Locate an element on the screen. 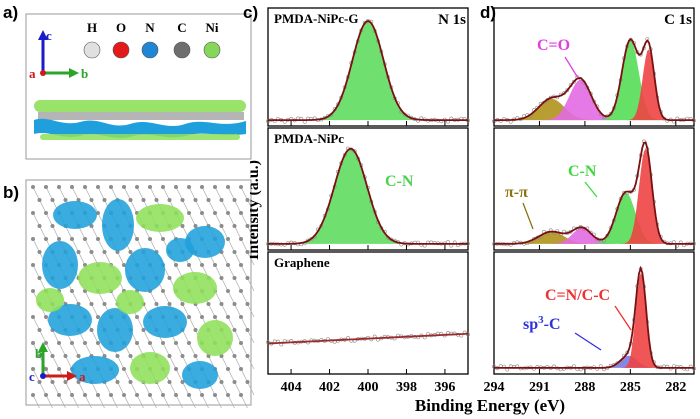  c1s-title: C 1s is located at coordinates (678, 20).